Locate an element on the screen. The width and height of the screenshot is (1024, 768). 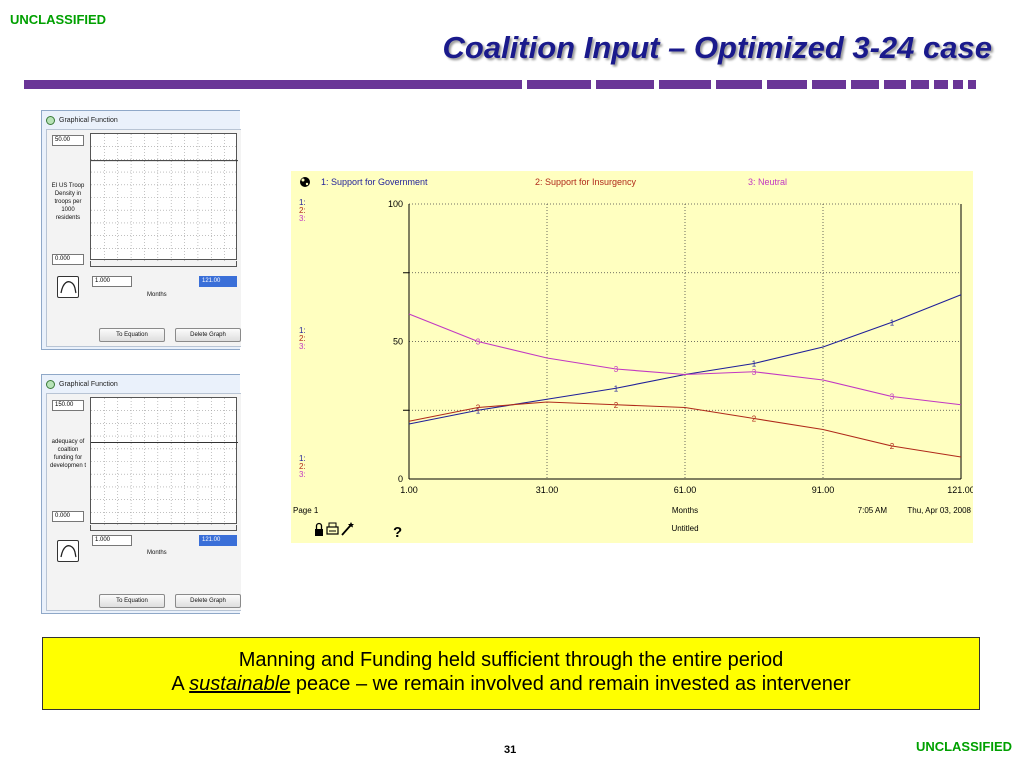
classification-top: UNCLASSIFIED is located at coordinates (58, 19).